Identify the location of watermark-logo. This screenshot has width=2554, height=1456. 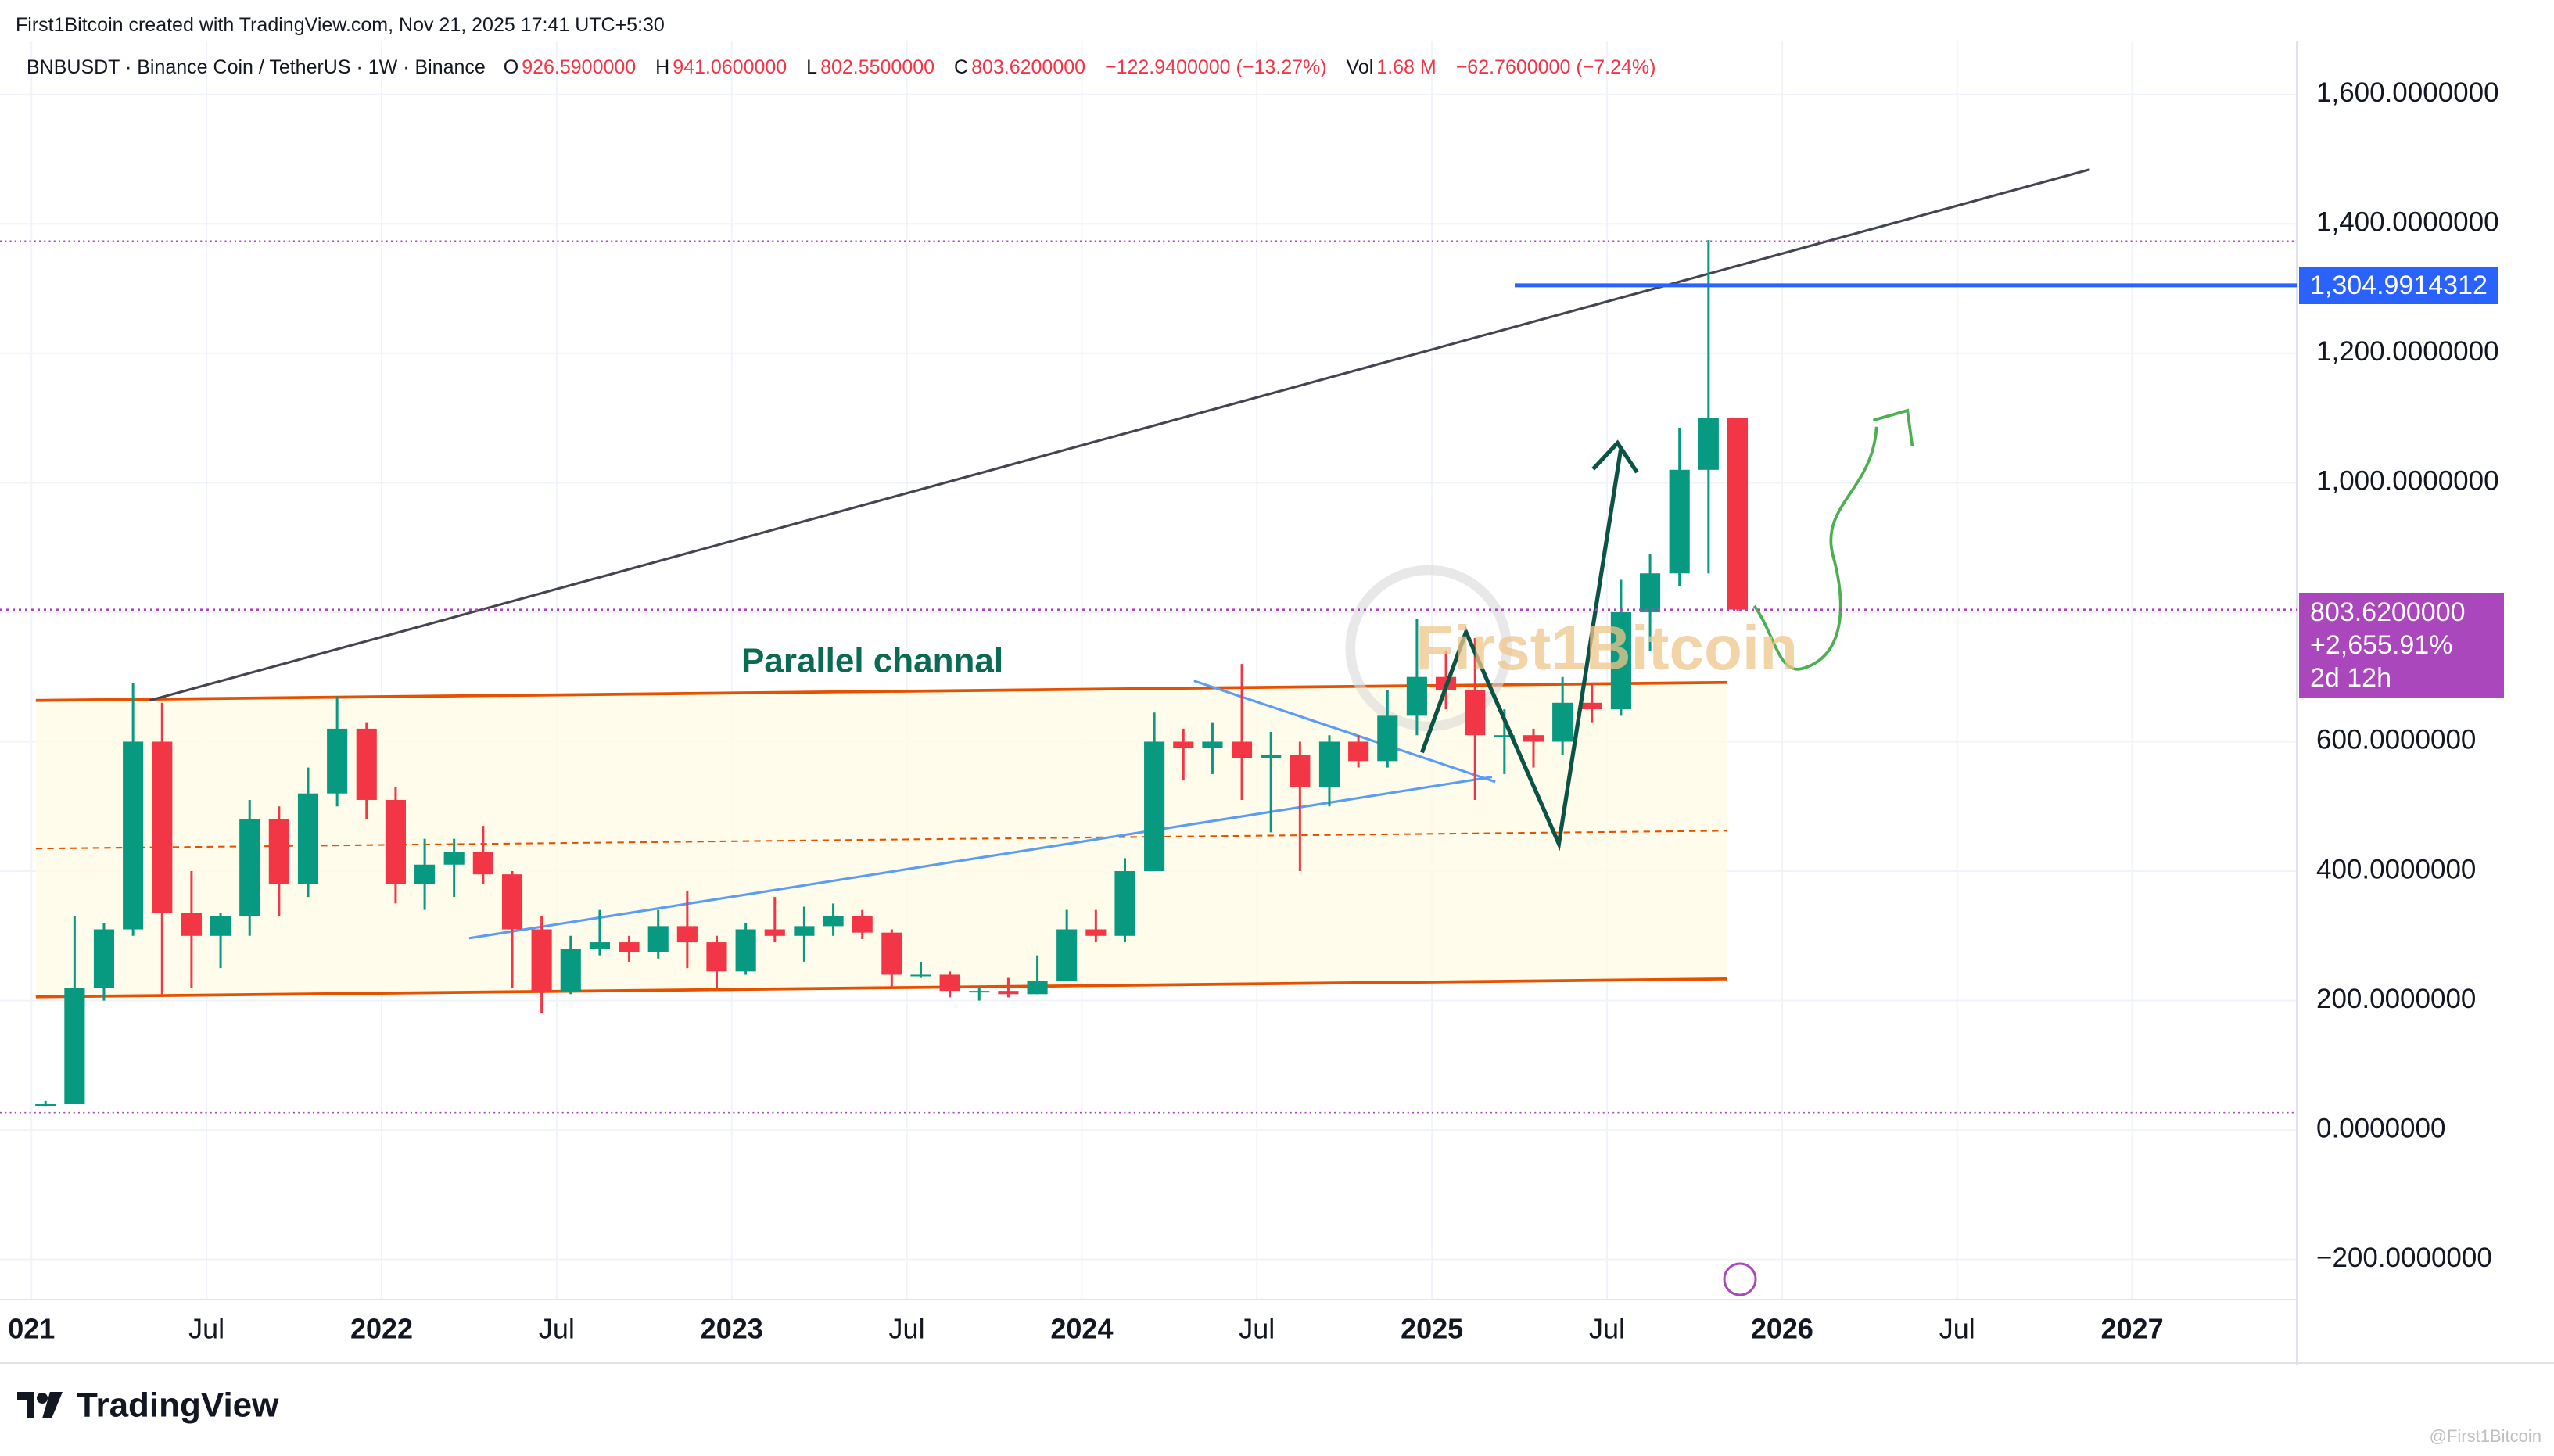
(1428, 648).